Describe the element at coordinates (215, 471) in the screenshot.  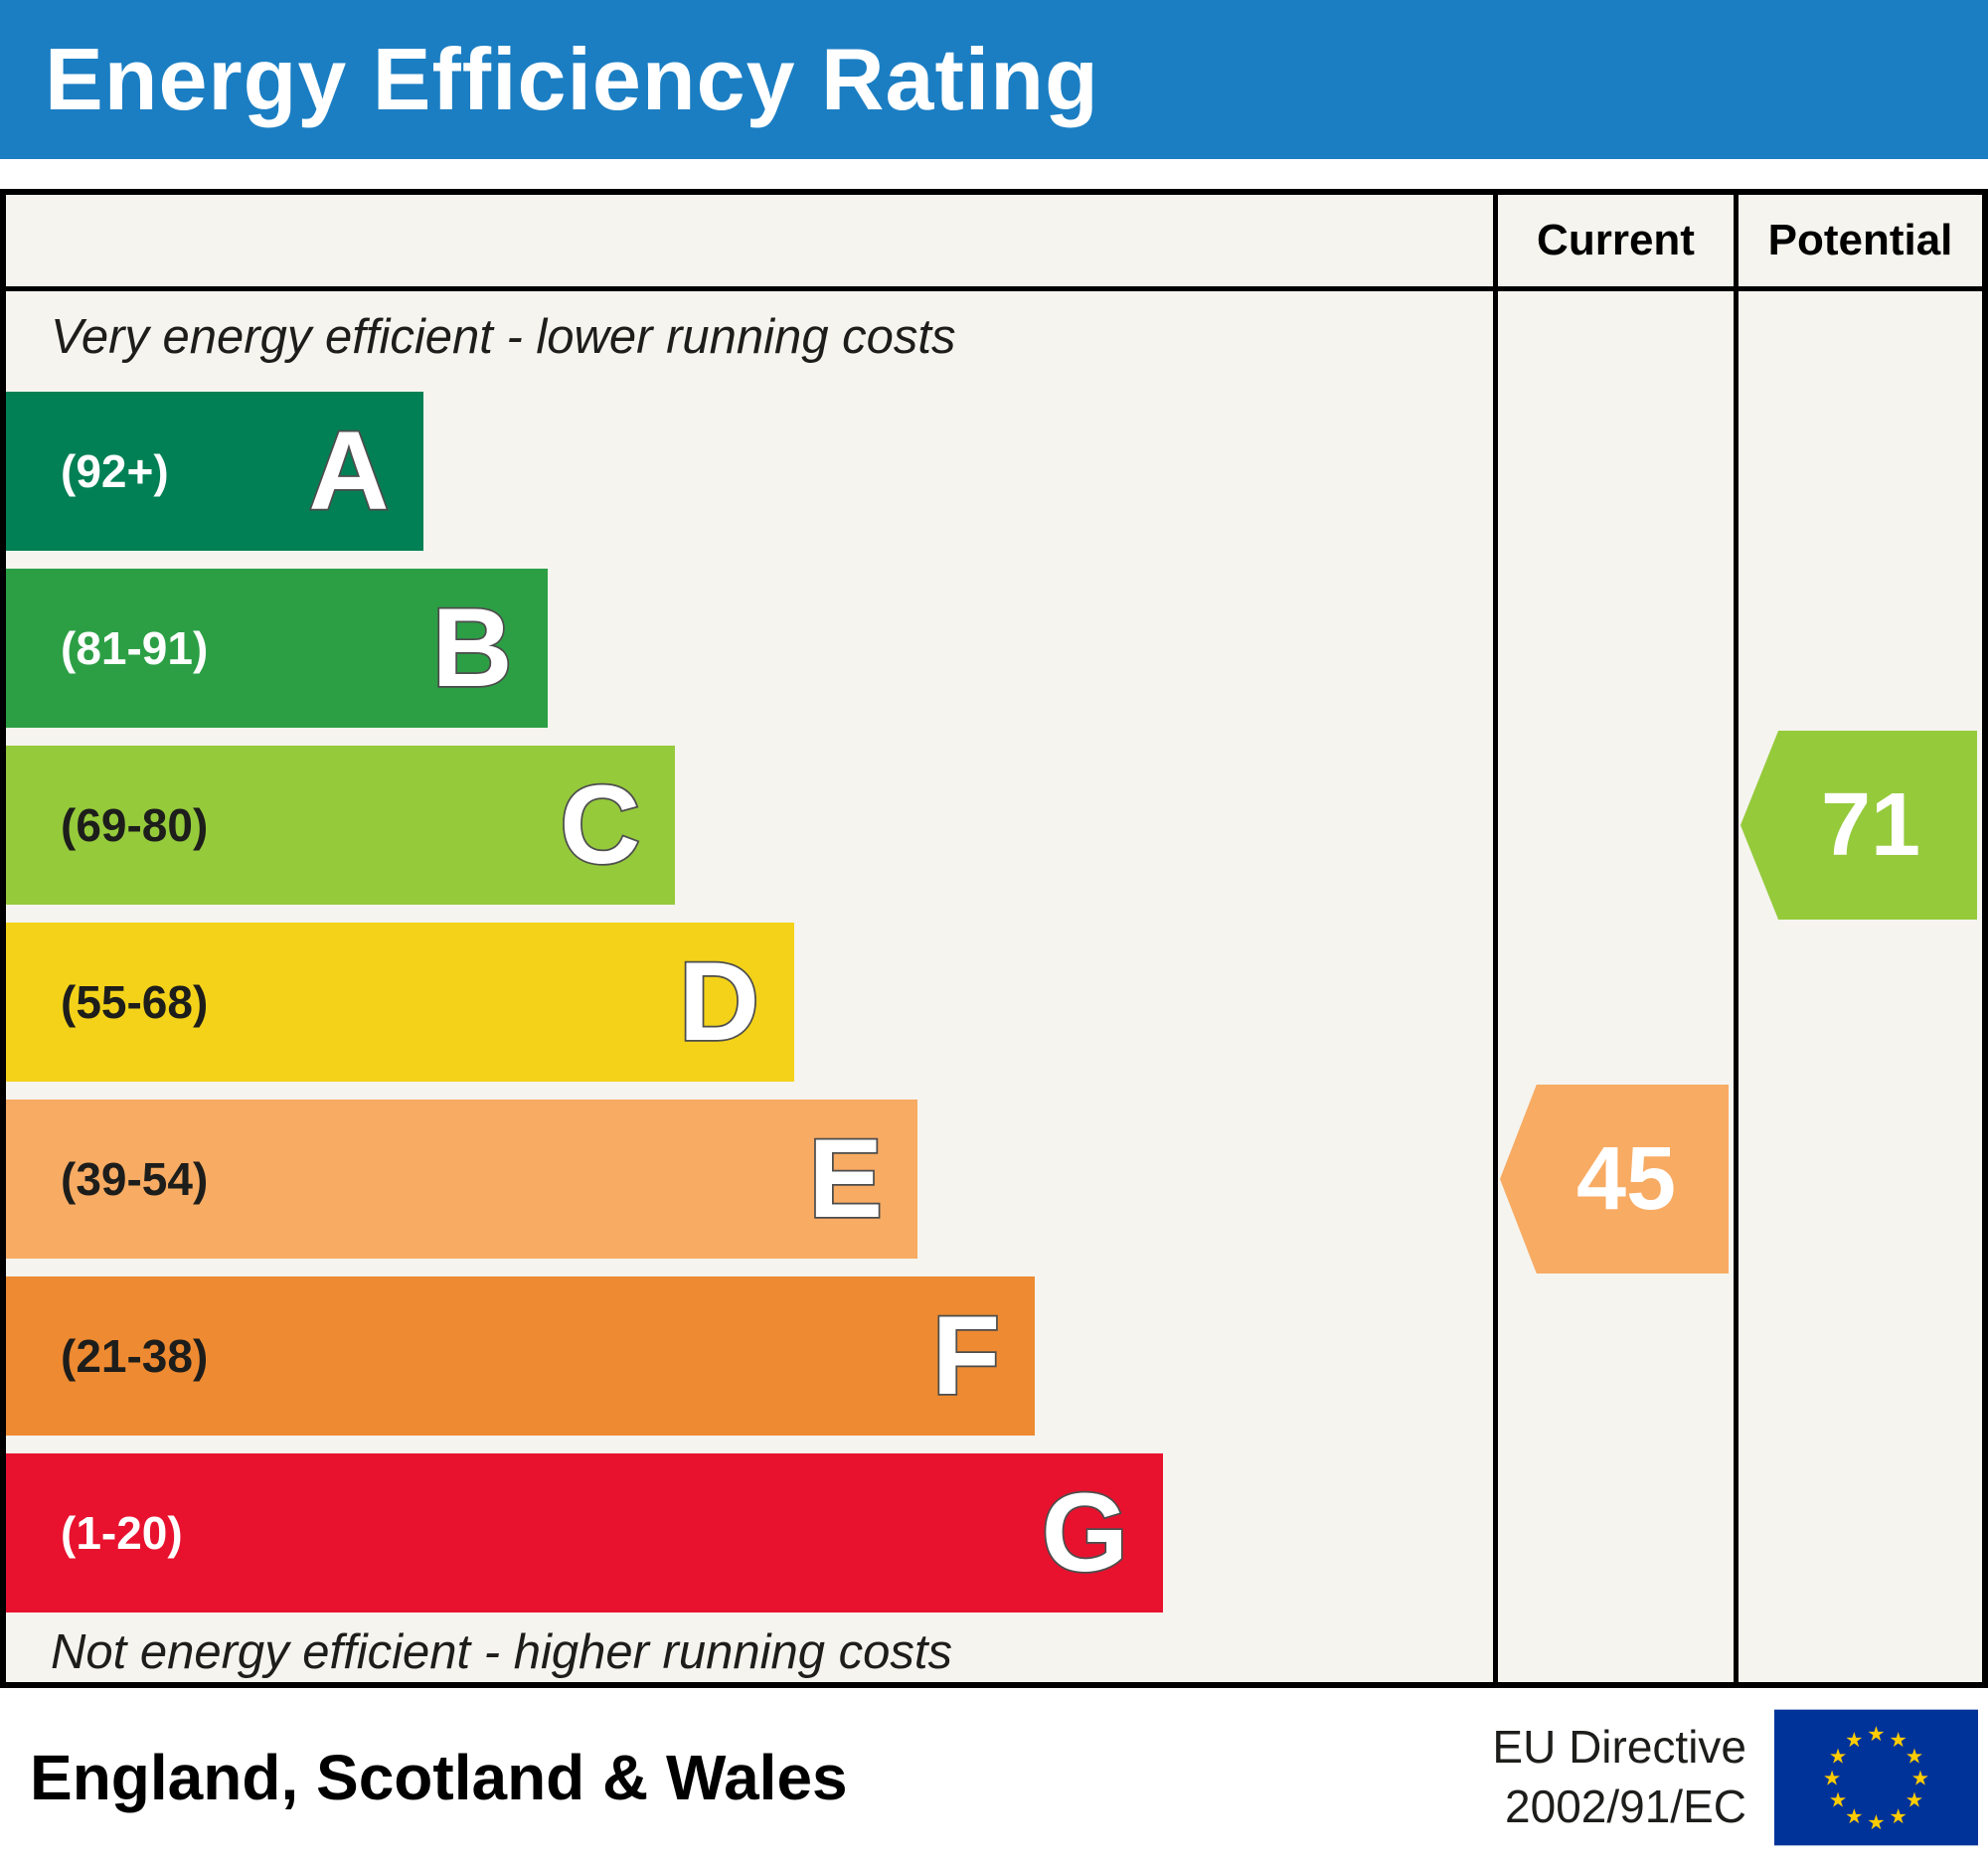
I see `band-bar: (92+) A` at that location.